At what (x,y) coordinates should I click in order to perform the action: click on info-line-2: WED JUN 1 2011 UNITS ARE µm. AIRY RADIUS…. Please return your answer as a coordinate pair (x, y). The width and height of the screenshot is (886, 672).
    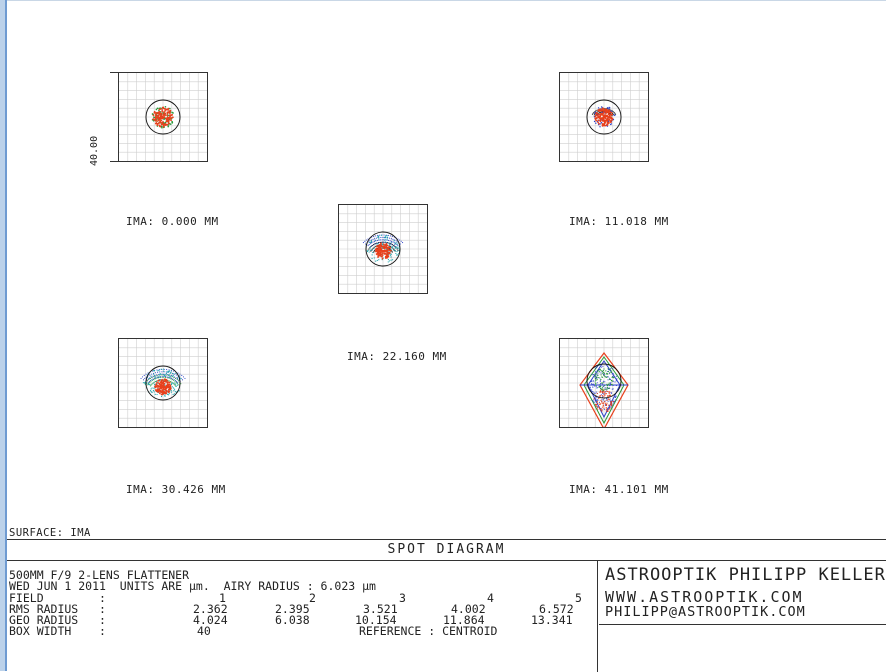
    Looking at the image, I should click on (192, 586).